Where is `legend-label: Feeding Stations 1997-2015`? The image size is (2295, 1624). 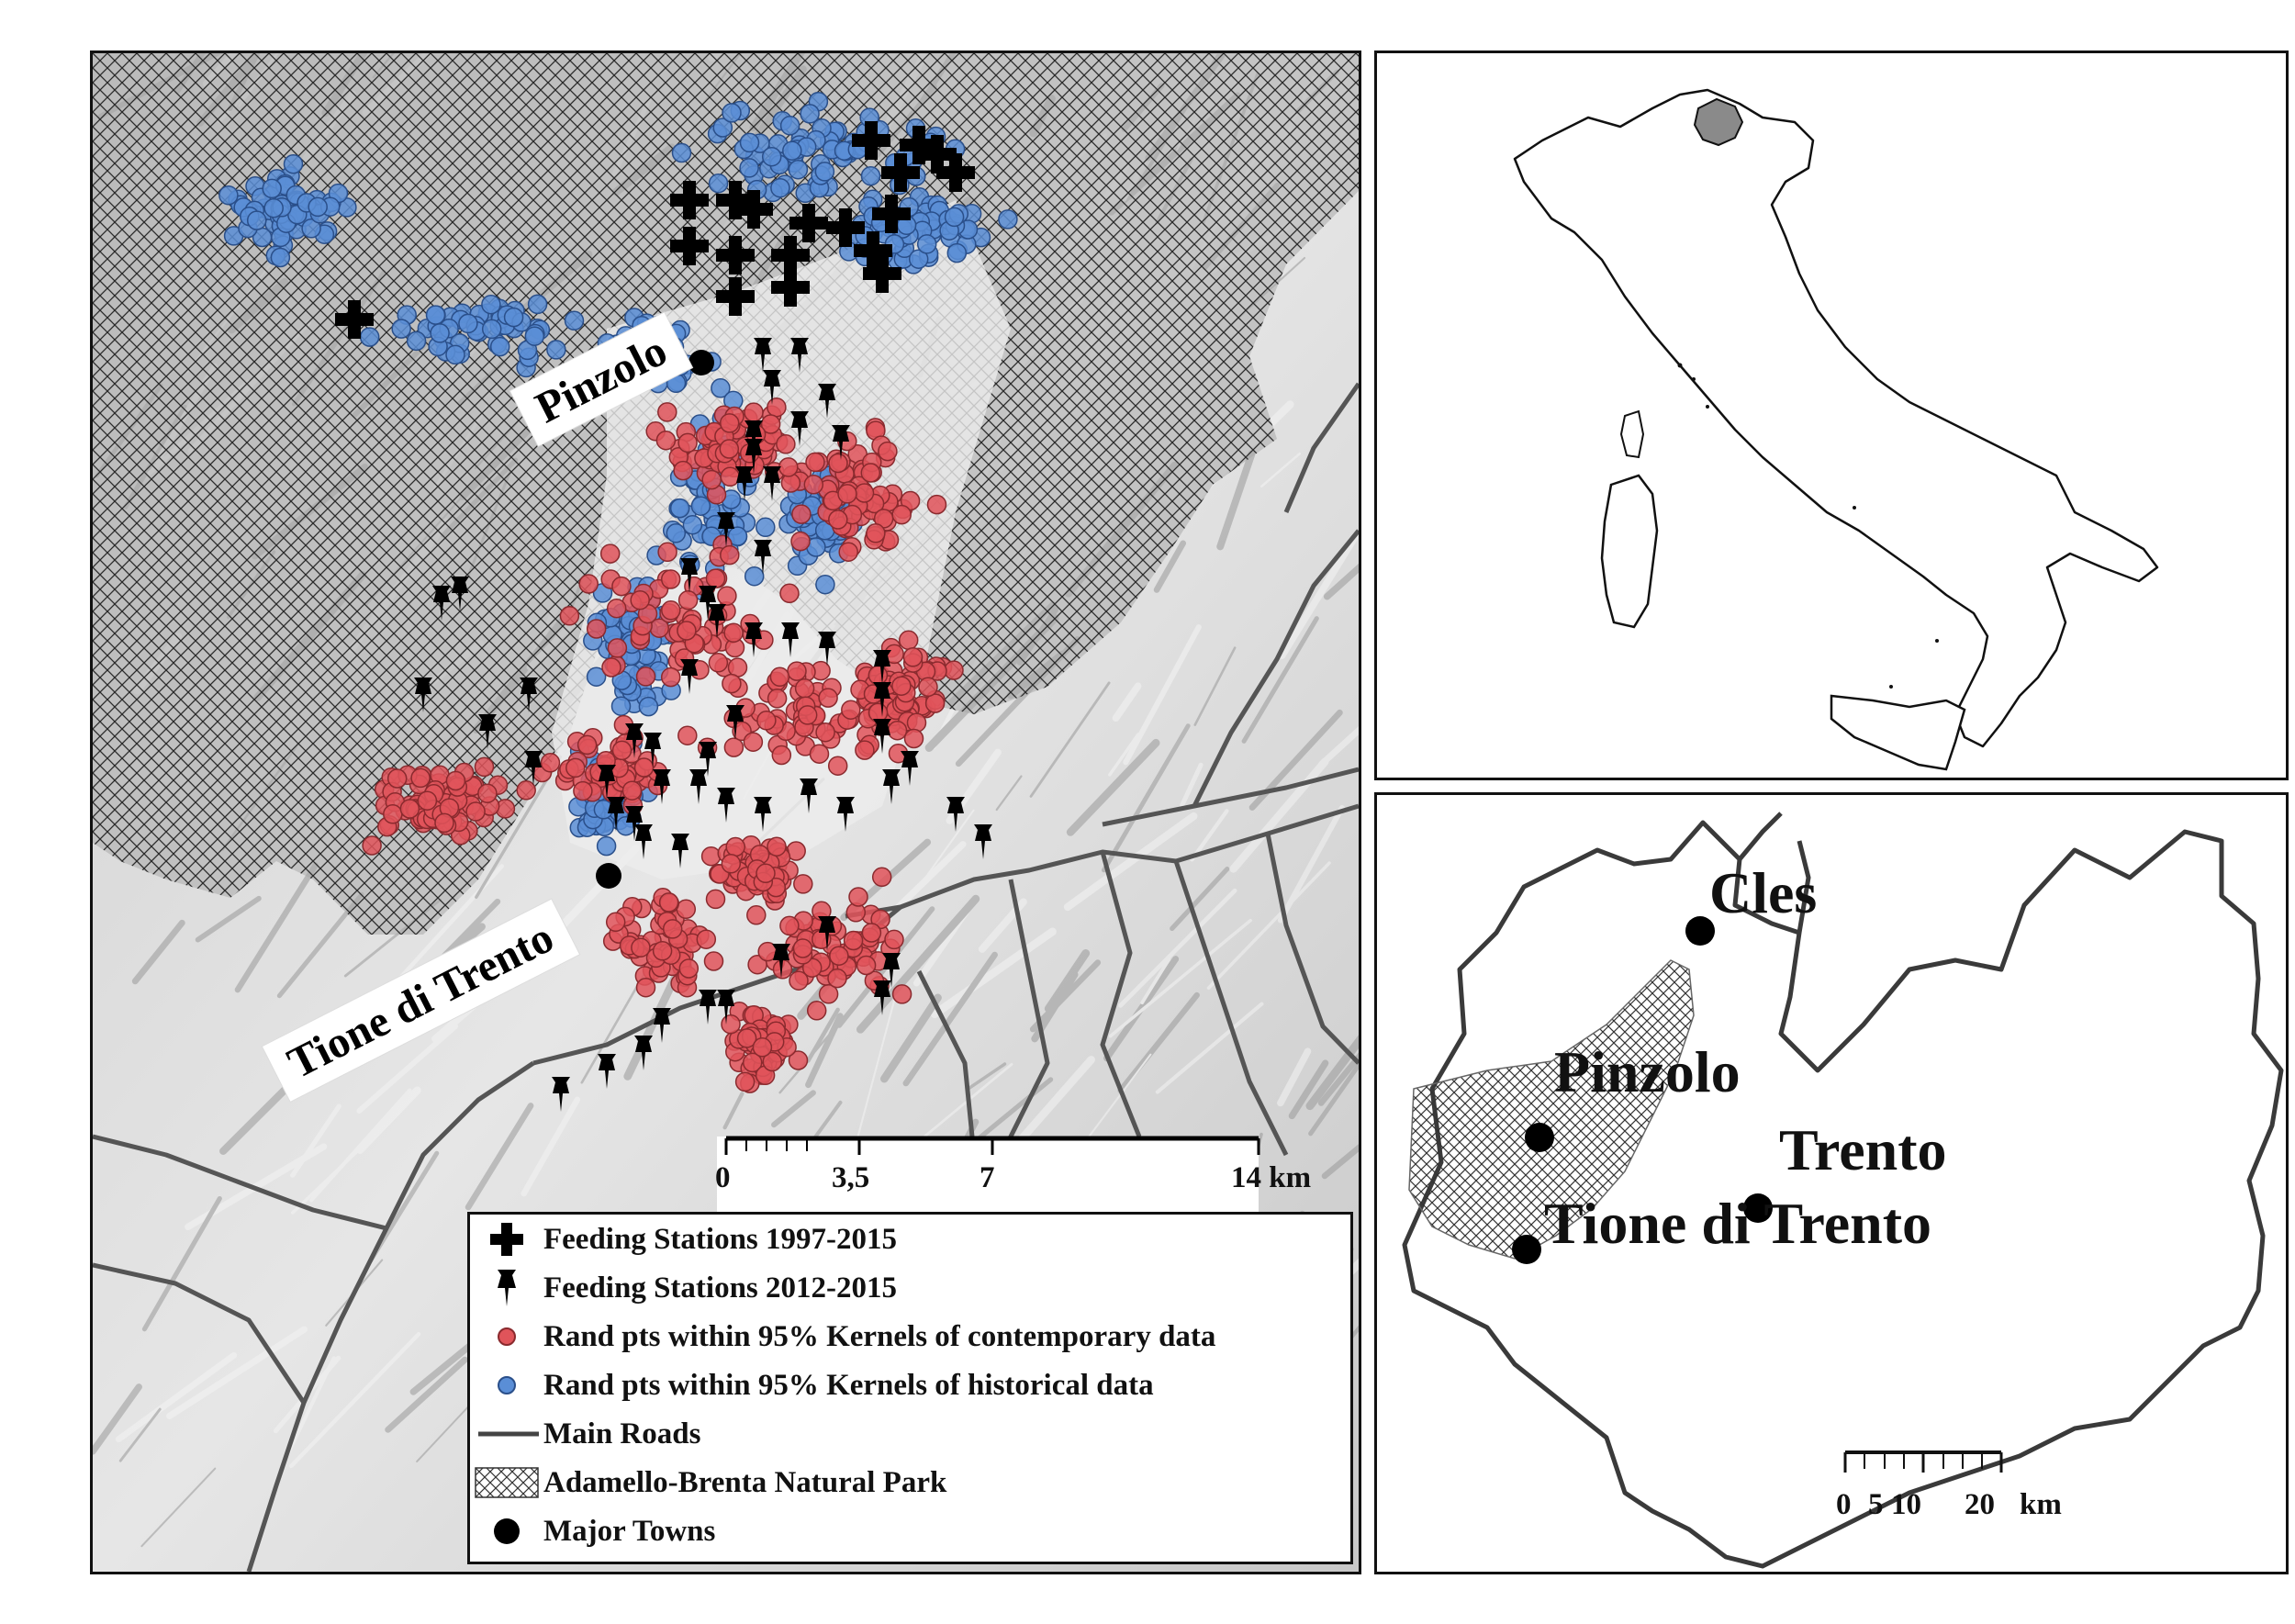
legend-label: Feeding Stations 1997-2015 is located at coordinates (720, 1239).